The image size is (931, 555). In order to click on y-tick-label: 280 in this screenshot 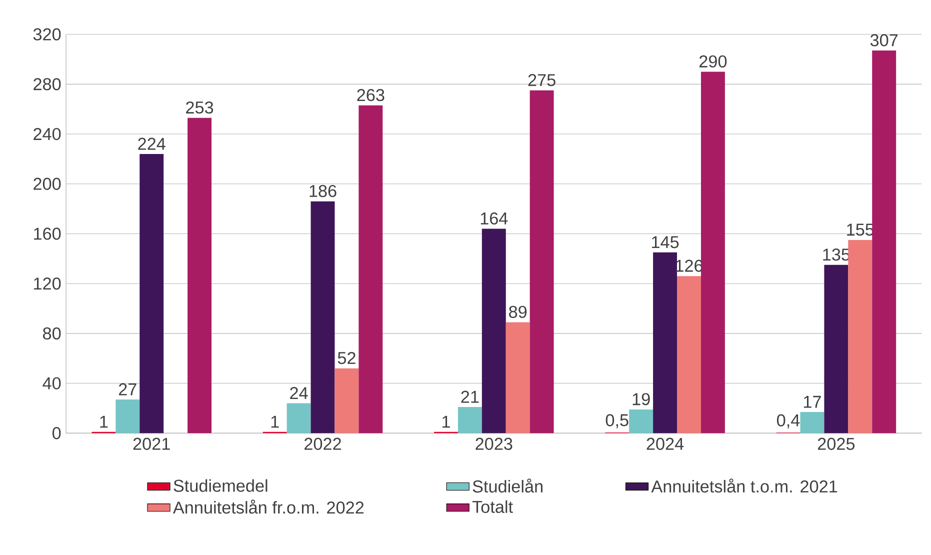, I will do `click(47, 84)`.